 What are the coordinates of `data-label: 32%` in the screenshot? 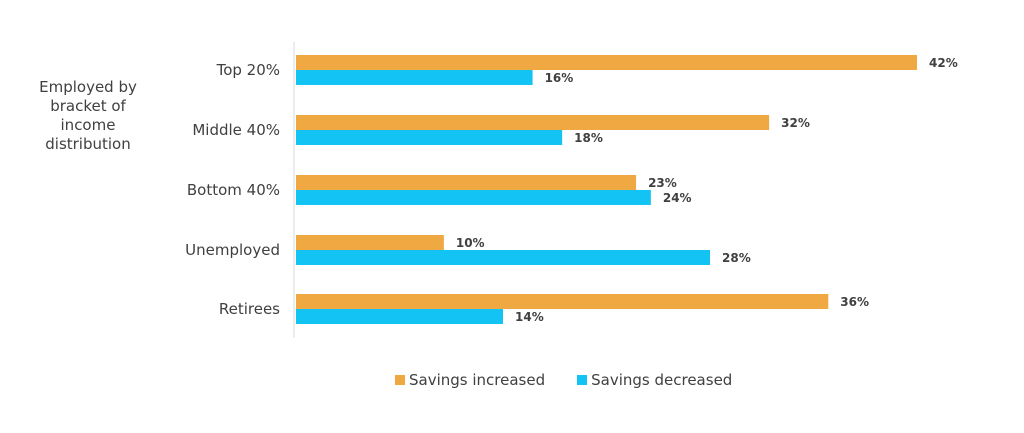 It's located at (795, 123).